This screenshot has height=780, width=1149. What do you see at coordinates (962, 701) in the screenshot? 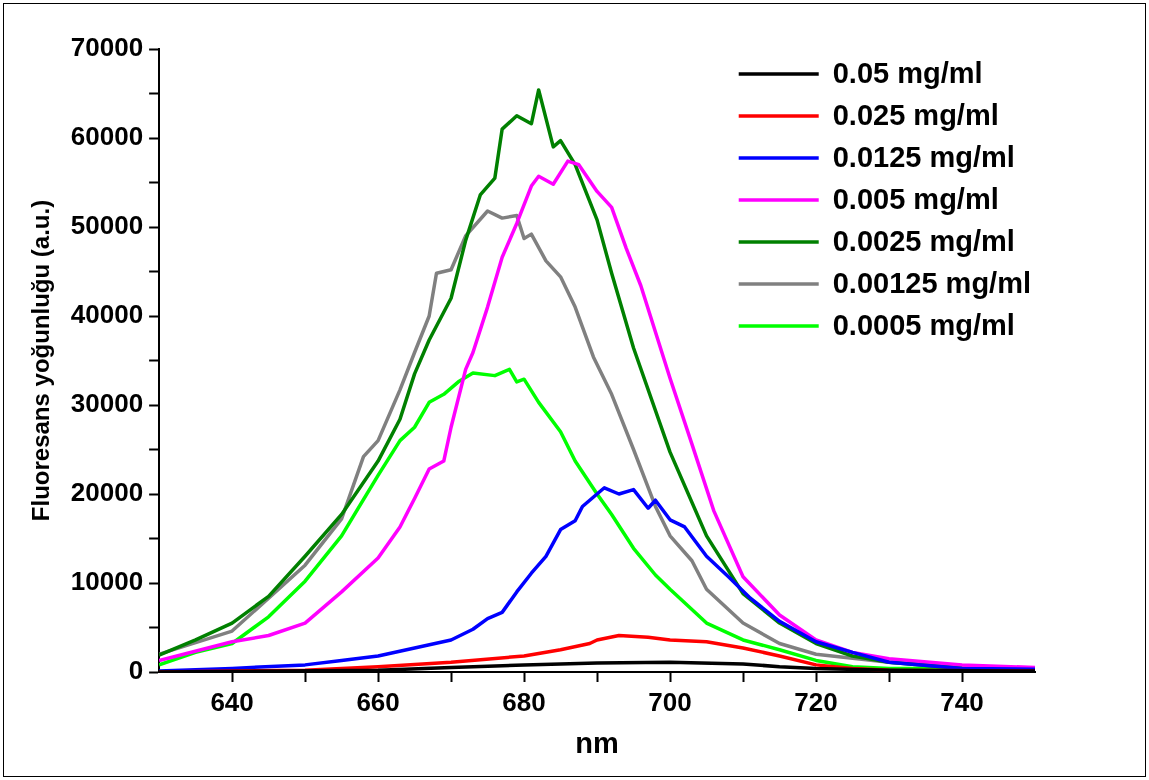
I see `x-tick-label: 740` at bounding box center [962, 701].